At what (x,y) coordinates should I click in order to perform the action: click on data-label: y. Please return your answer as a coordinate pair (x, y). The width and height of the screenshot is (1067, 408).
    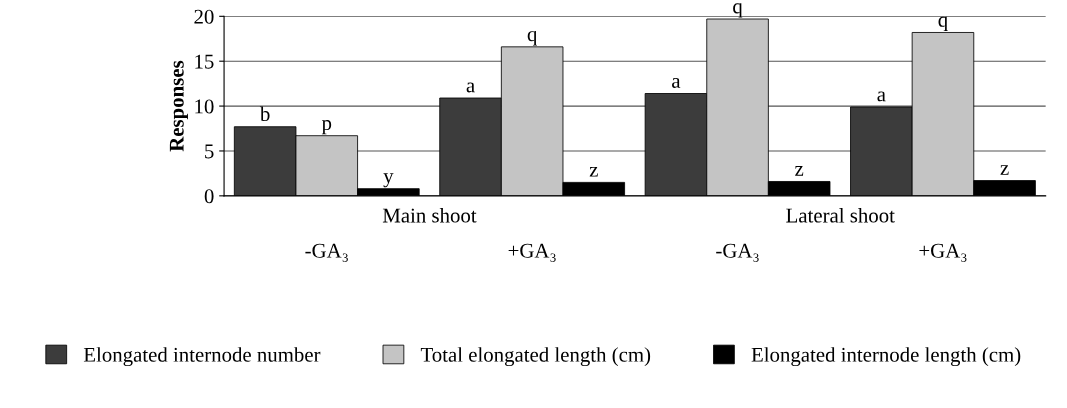
    Looking at the image, I should click on (388, 180).